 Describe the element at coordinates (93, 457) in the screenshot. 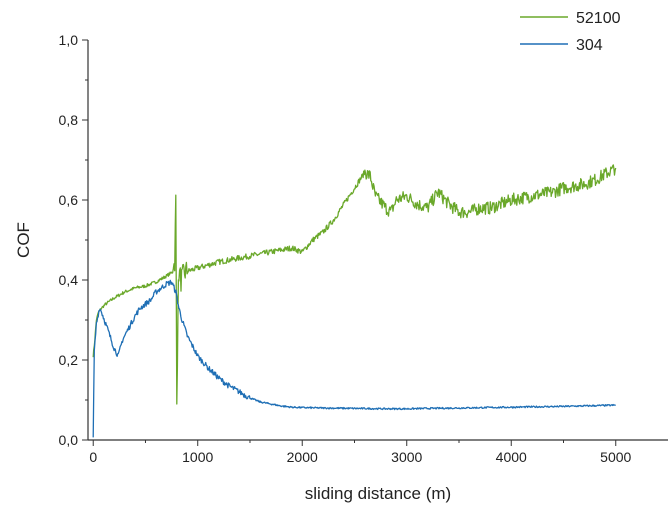

I see `x-tick-label: 0` at that location.